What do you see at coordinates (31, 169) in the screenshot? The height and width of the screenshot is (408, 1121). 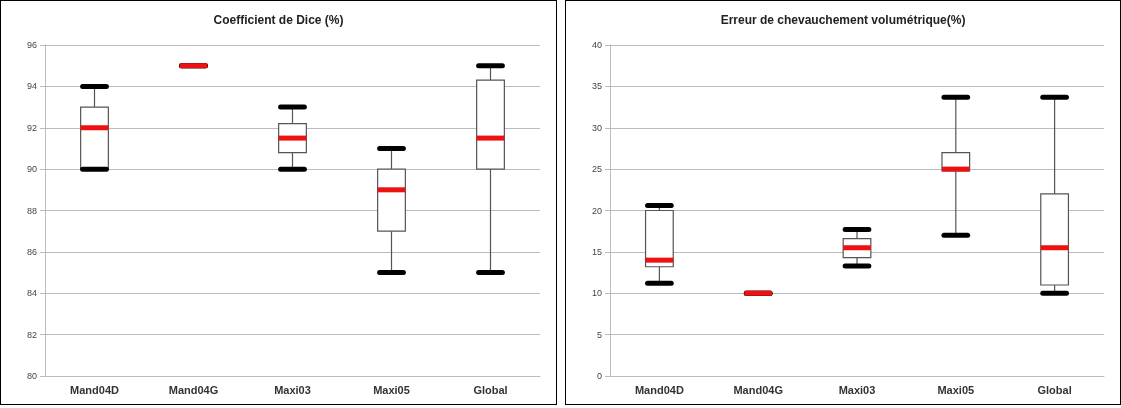 I see `y-tick-label: 90` at bounding box center [31, 169].